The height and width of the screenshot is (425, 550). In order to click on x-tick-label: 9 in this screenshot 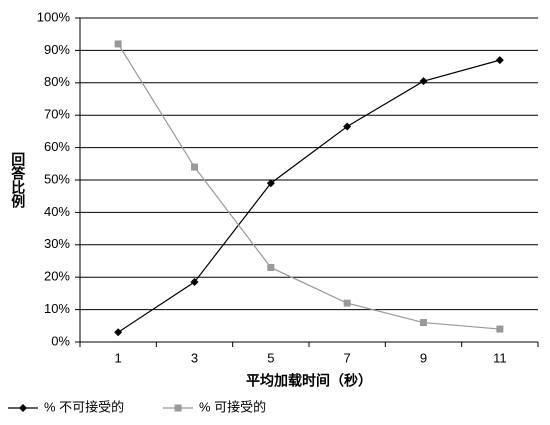, I will do `click(423, 357)`.